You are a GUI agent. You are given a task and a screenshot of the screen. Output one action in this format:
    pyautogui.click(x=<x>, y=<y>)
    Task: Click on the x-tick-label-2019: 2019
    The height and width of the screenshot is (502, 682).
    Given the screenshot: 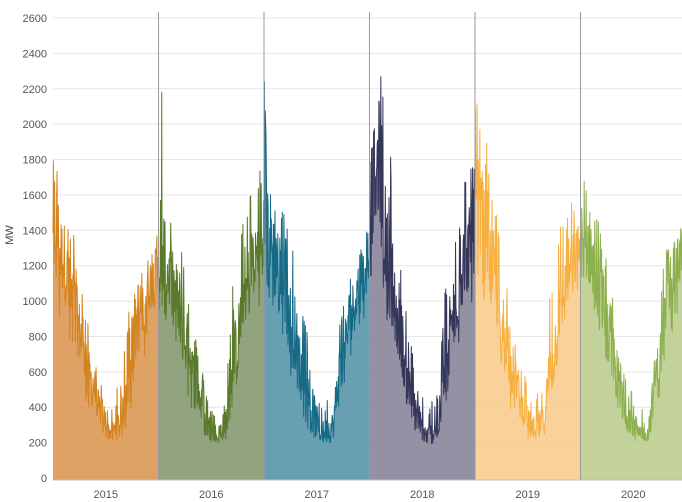 What is the action you would take?
    pyautogui.click(x=528, y=495)
    